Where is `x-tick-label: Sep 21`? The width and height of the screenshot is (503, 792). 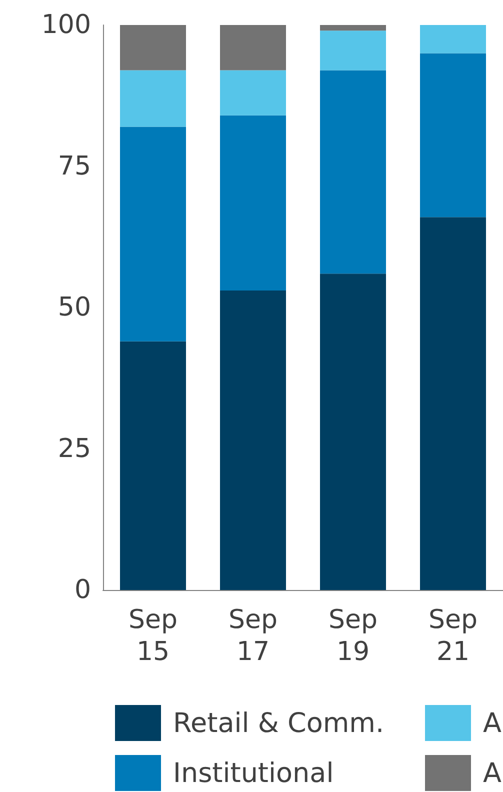 x-tick-label: Sep 21 is located at coordinates (453, 636).